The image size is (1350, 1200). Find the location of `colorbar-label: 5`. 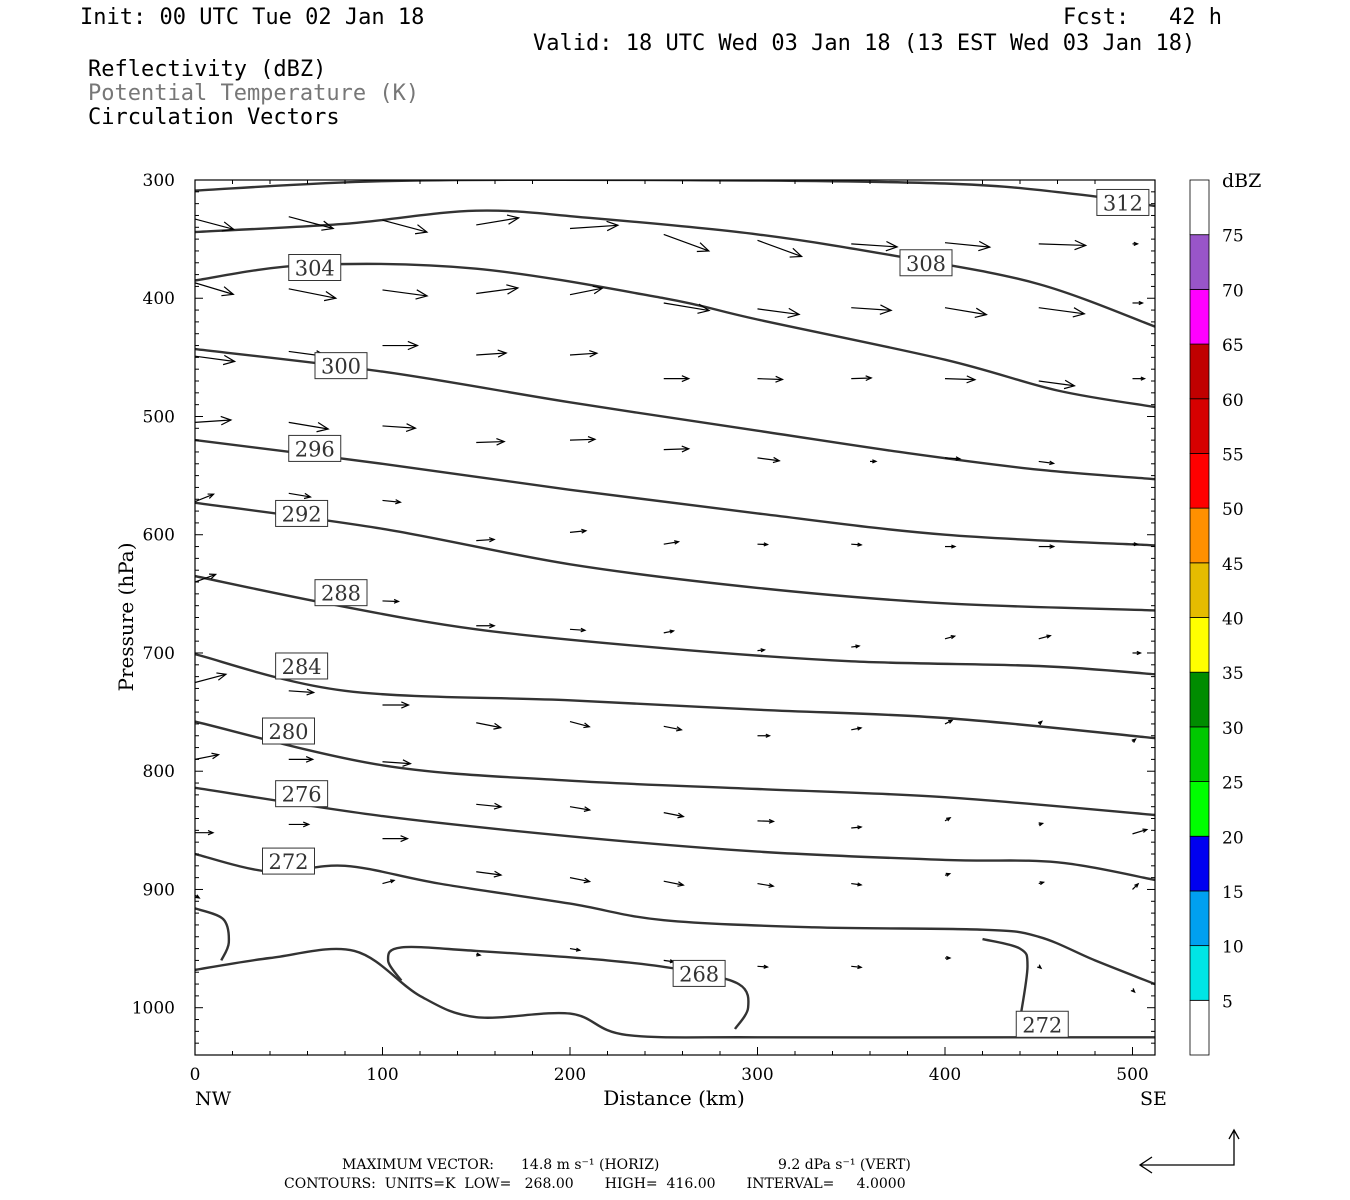

colorbar-label: 5 is located at coordinates (1227, 1002).